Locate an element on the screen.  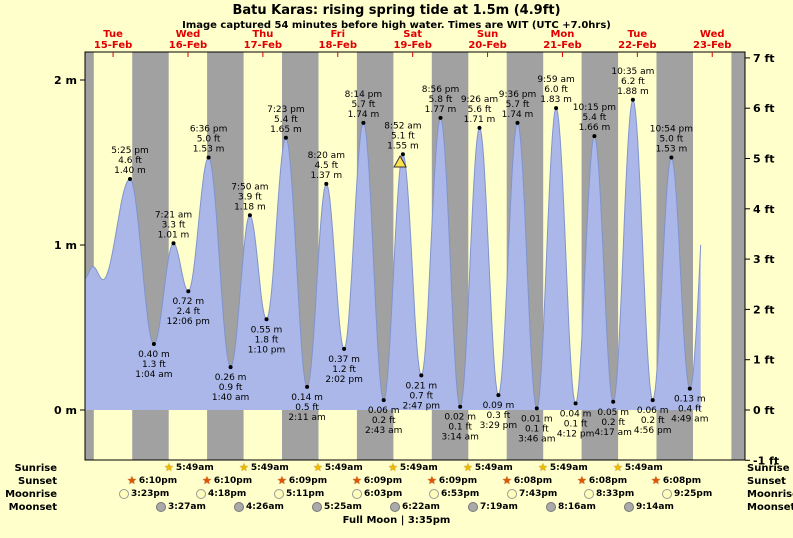
low-tide-annotation: 0.26 m 0.9 ft 1:40 am is located at coordinates (230, 388).